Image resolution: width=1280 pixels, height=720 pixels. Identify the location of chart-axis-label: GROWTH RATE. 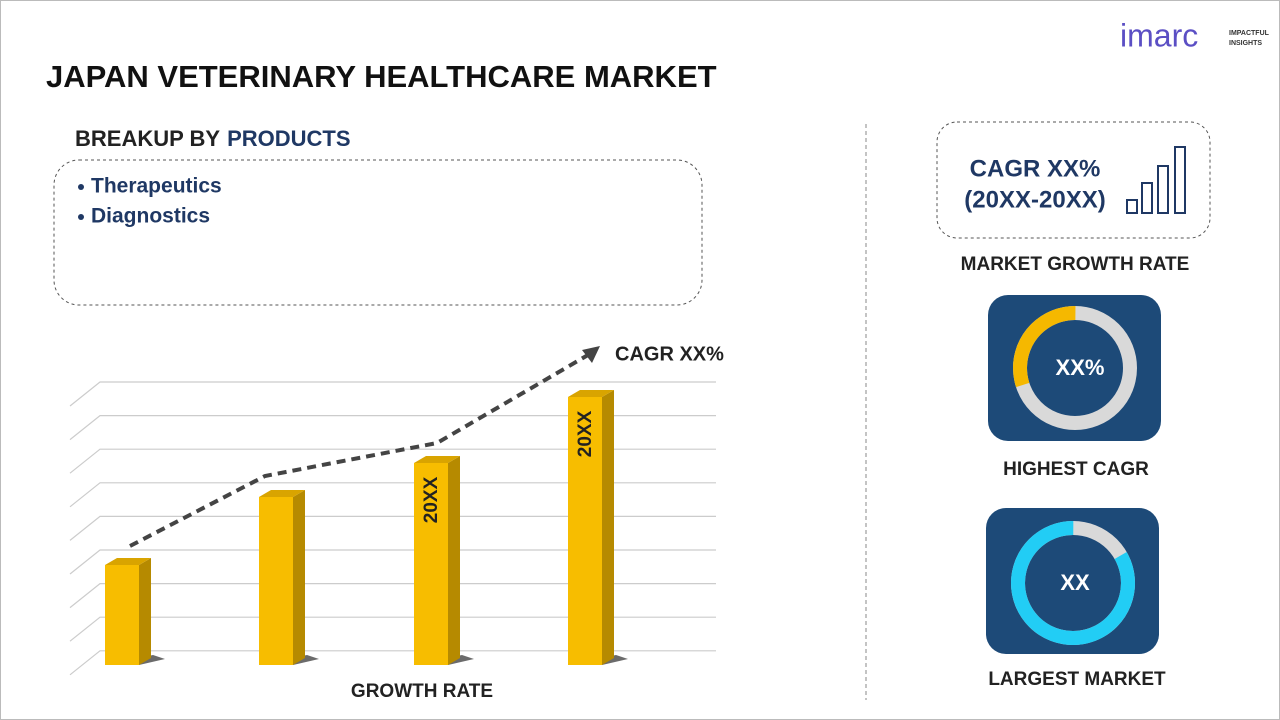
(422, 691).